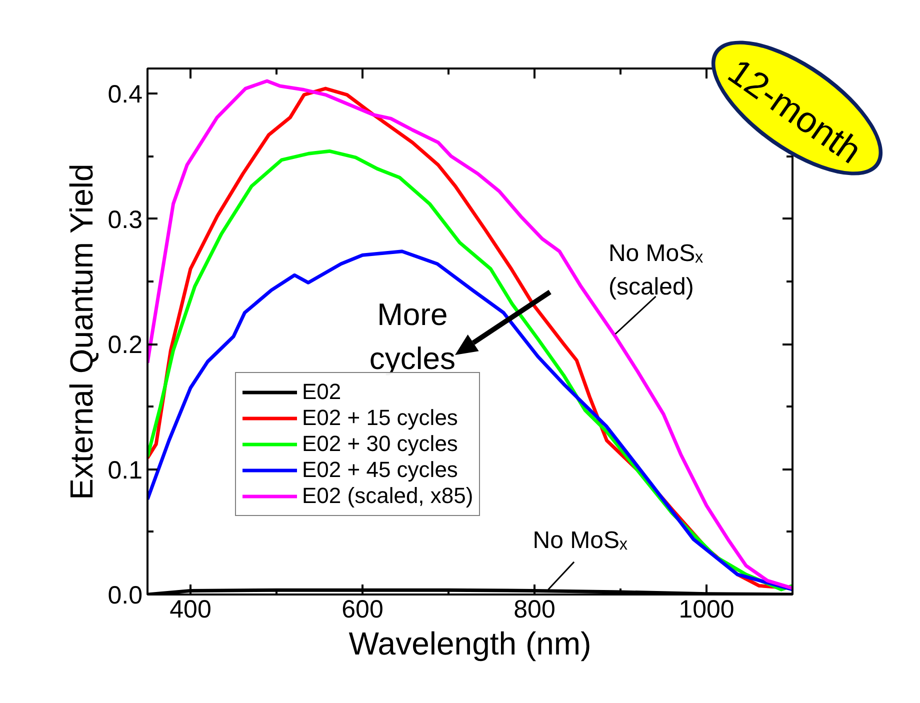 This screenshot has width=920, height=703. What do you see at coordinates (191, 610) in the screenshot?
I see `x-tick-label: 400` at bounding box center [191, 610].